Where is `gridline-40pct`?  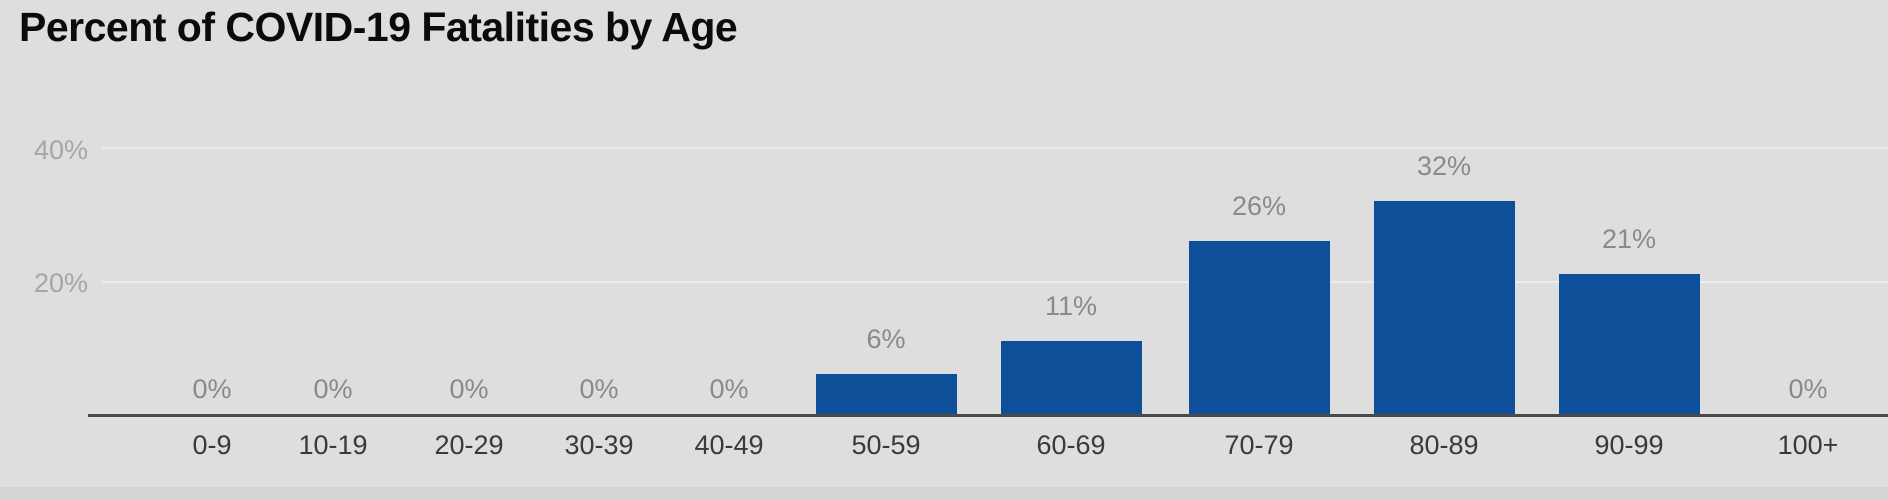 gridline-40pct is located at coordinates (995, 148).